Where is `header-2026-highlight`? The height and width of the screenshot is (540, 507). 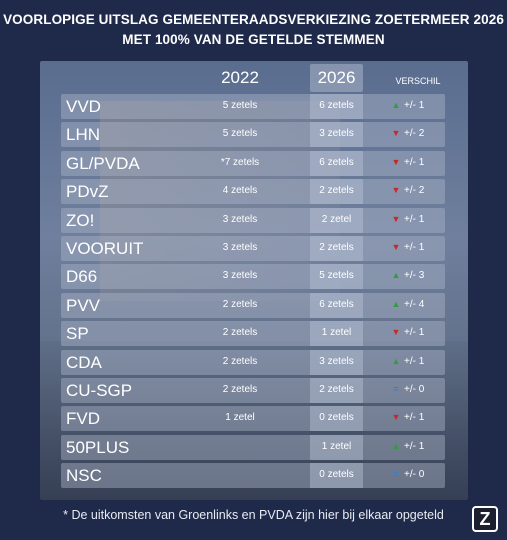
header-2026-highlight is located at coordinates (336, 78).